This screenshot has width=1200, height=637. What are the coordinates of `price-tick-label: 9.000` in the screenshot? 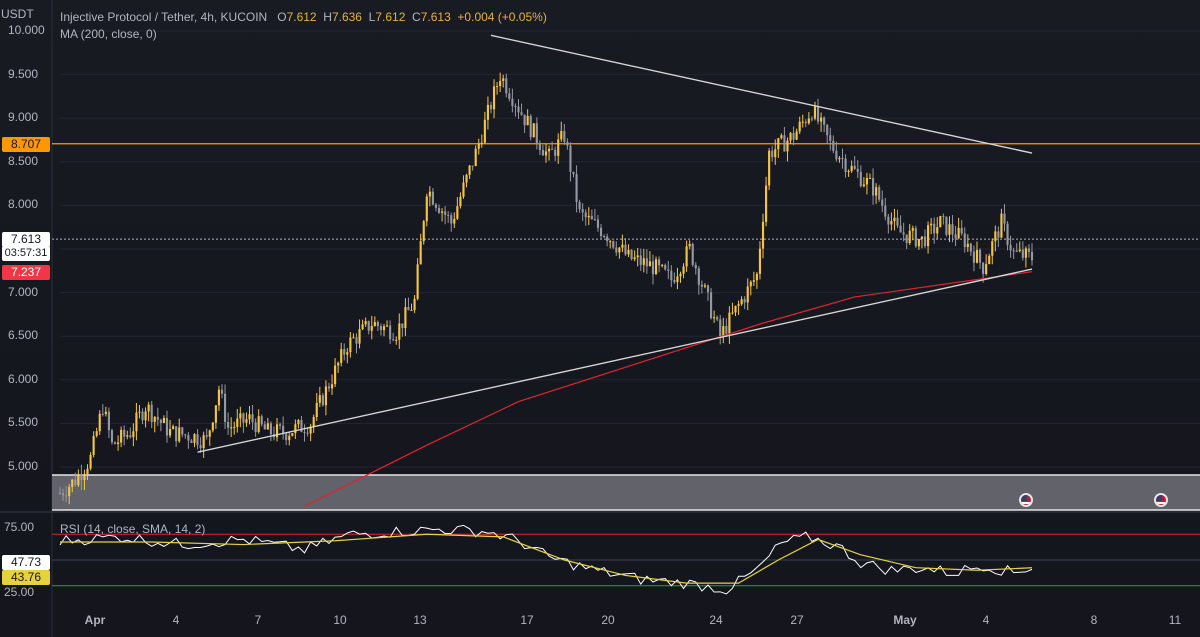 It's located at (23, 117).